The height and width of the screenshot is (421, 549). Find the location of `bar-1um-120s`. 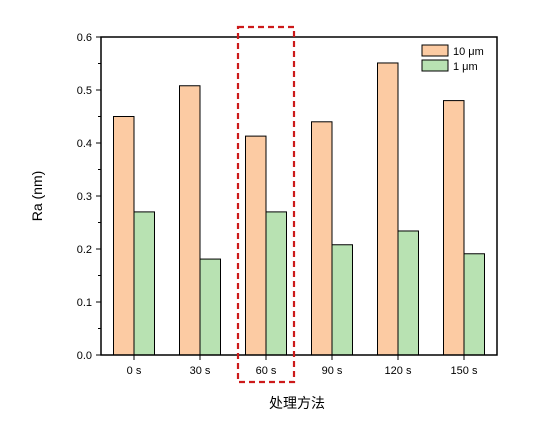

bar-1um-120s is located at coordinates (408, 293).